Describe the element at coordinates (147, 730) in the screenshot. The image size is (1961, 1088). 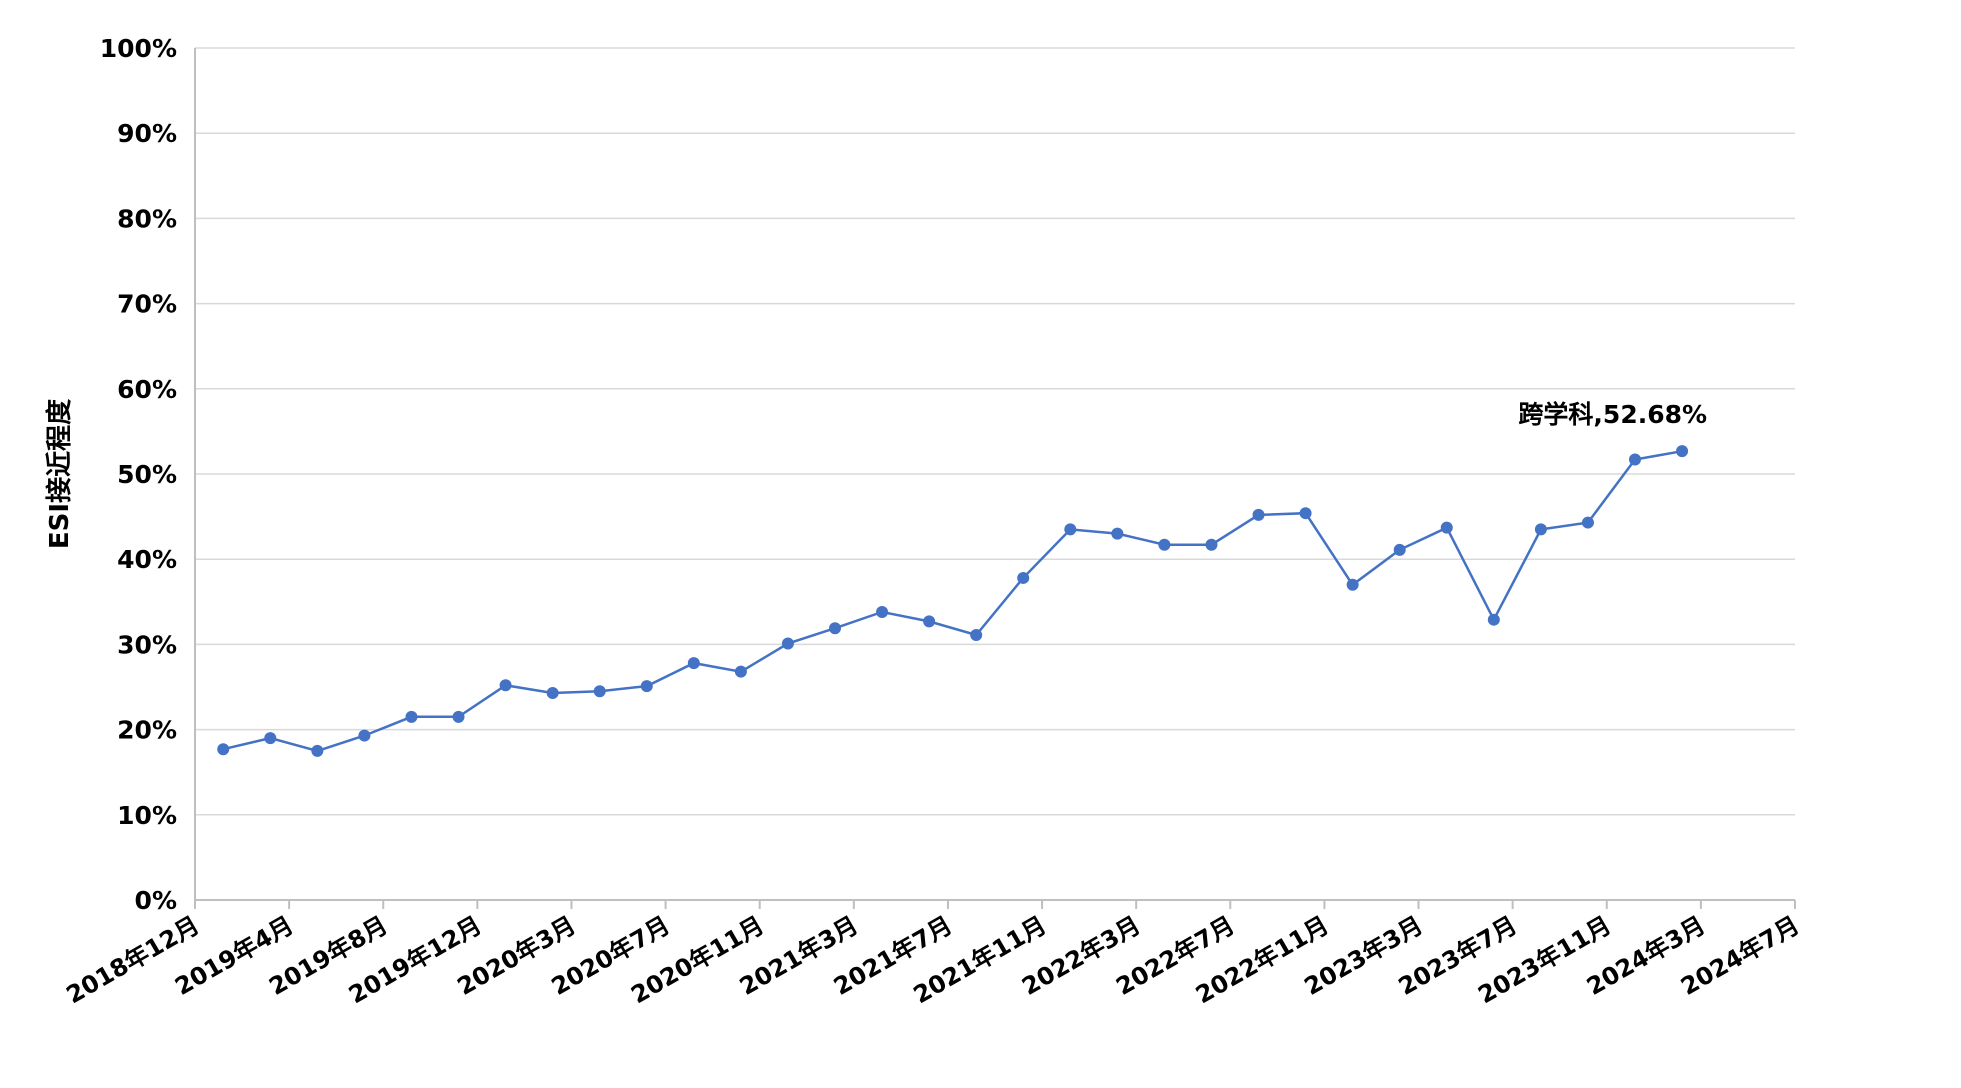
I see `y-tick-label: 20%` at that location.